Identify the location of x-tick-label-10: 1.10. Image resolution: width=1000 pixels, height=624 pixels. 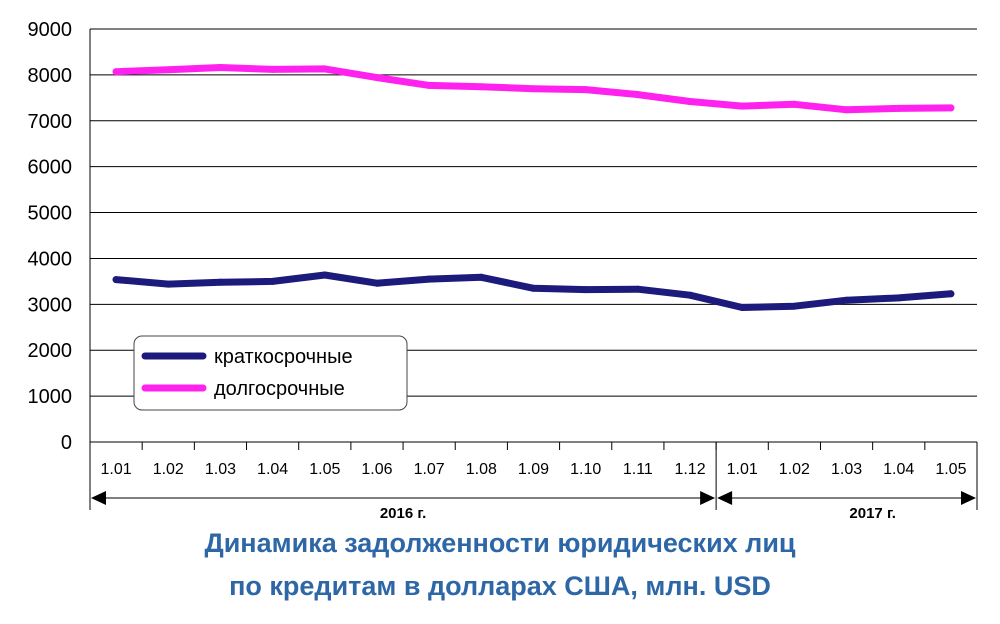
(585, 469).